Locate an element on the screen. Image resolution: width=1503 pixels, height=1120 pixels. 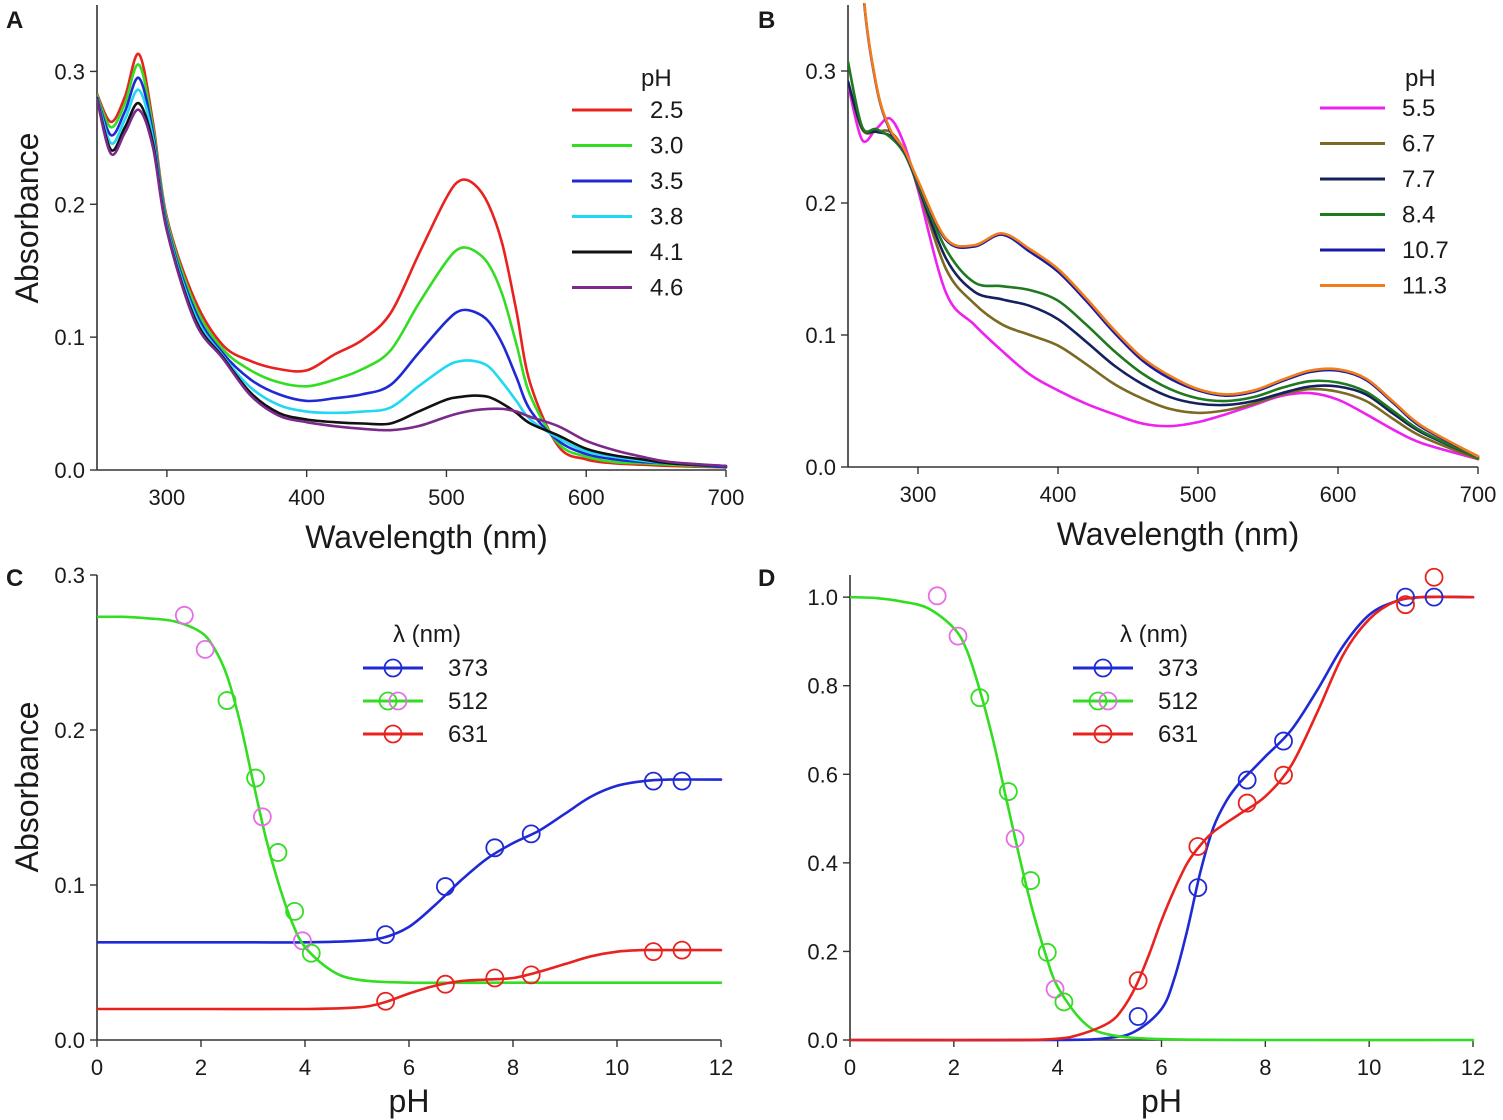
legend-373-label: 373 is located at coordinates (468, 668).